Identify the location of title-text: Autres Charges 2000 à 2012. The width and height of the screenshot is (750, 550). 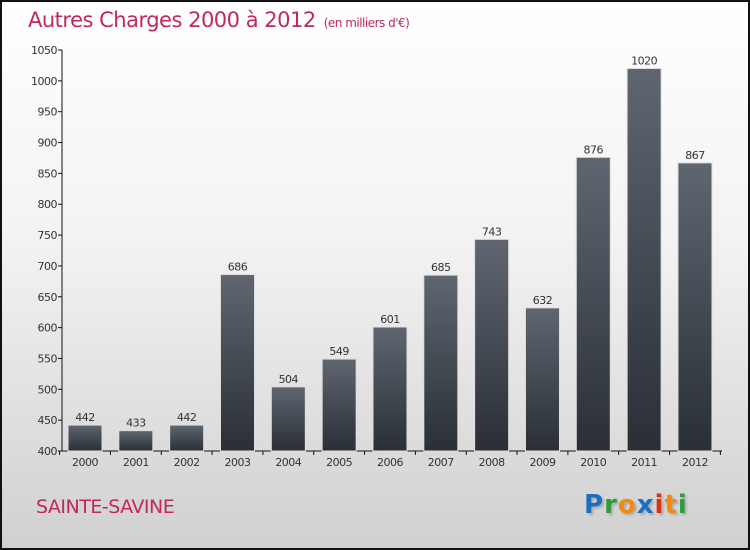
(172, 20).